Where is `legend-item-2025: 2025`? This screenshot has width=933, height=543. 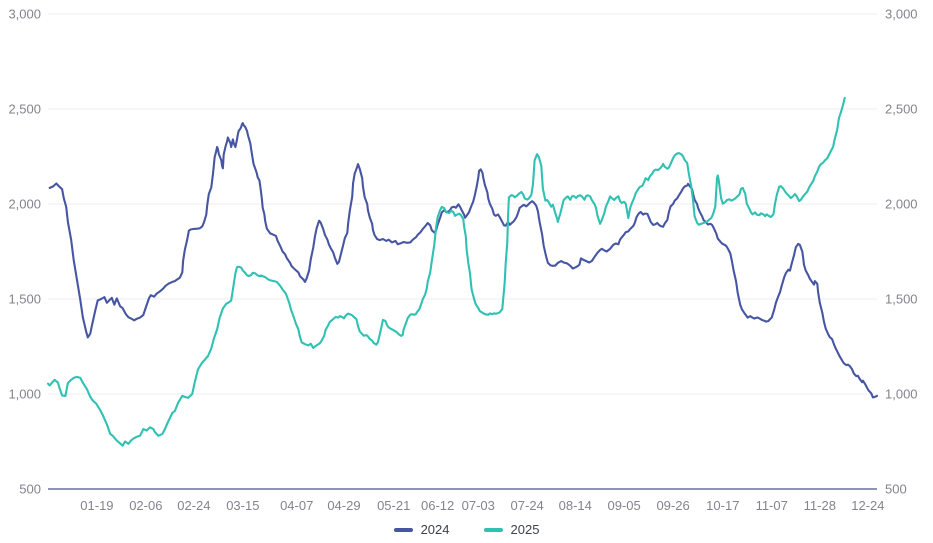 legend-item-2025: 2025 is located at coordinates (511, 529).